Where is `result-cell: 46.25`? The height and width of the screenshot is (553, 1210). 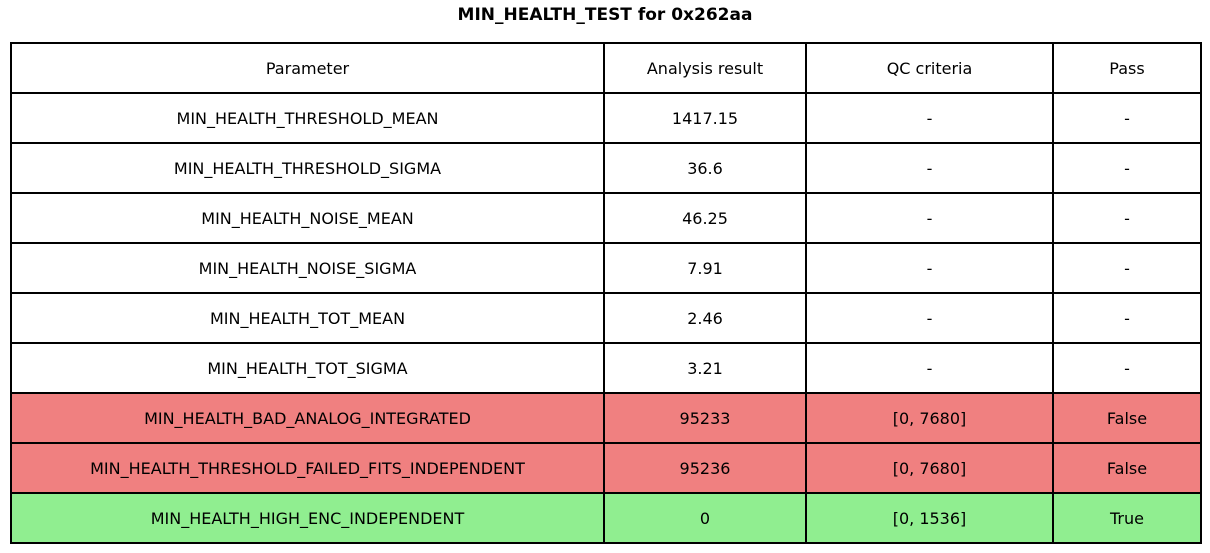
result-cell: 46.25 is located at coordinates (705, 218).